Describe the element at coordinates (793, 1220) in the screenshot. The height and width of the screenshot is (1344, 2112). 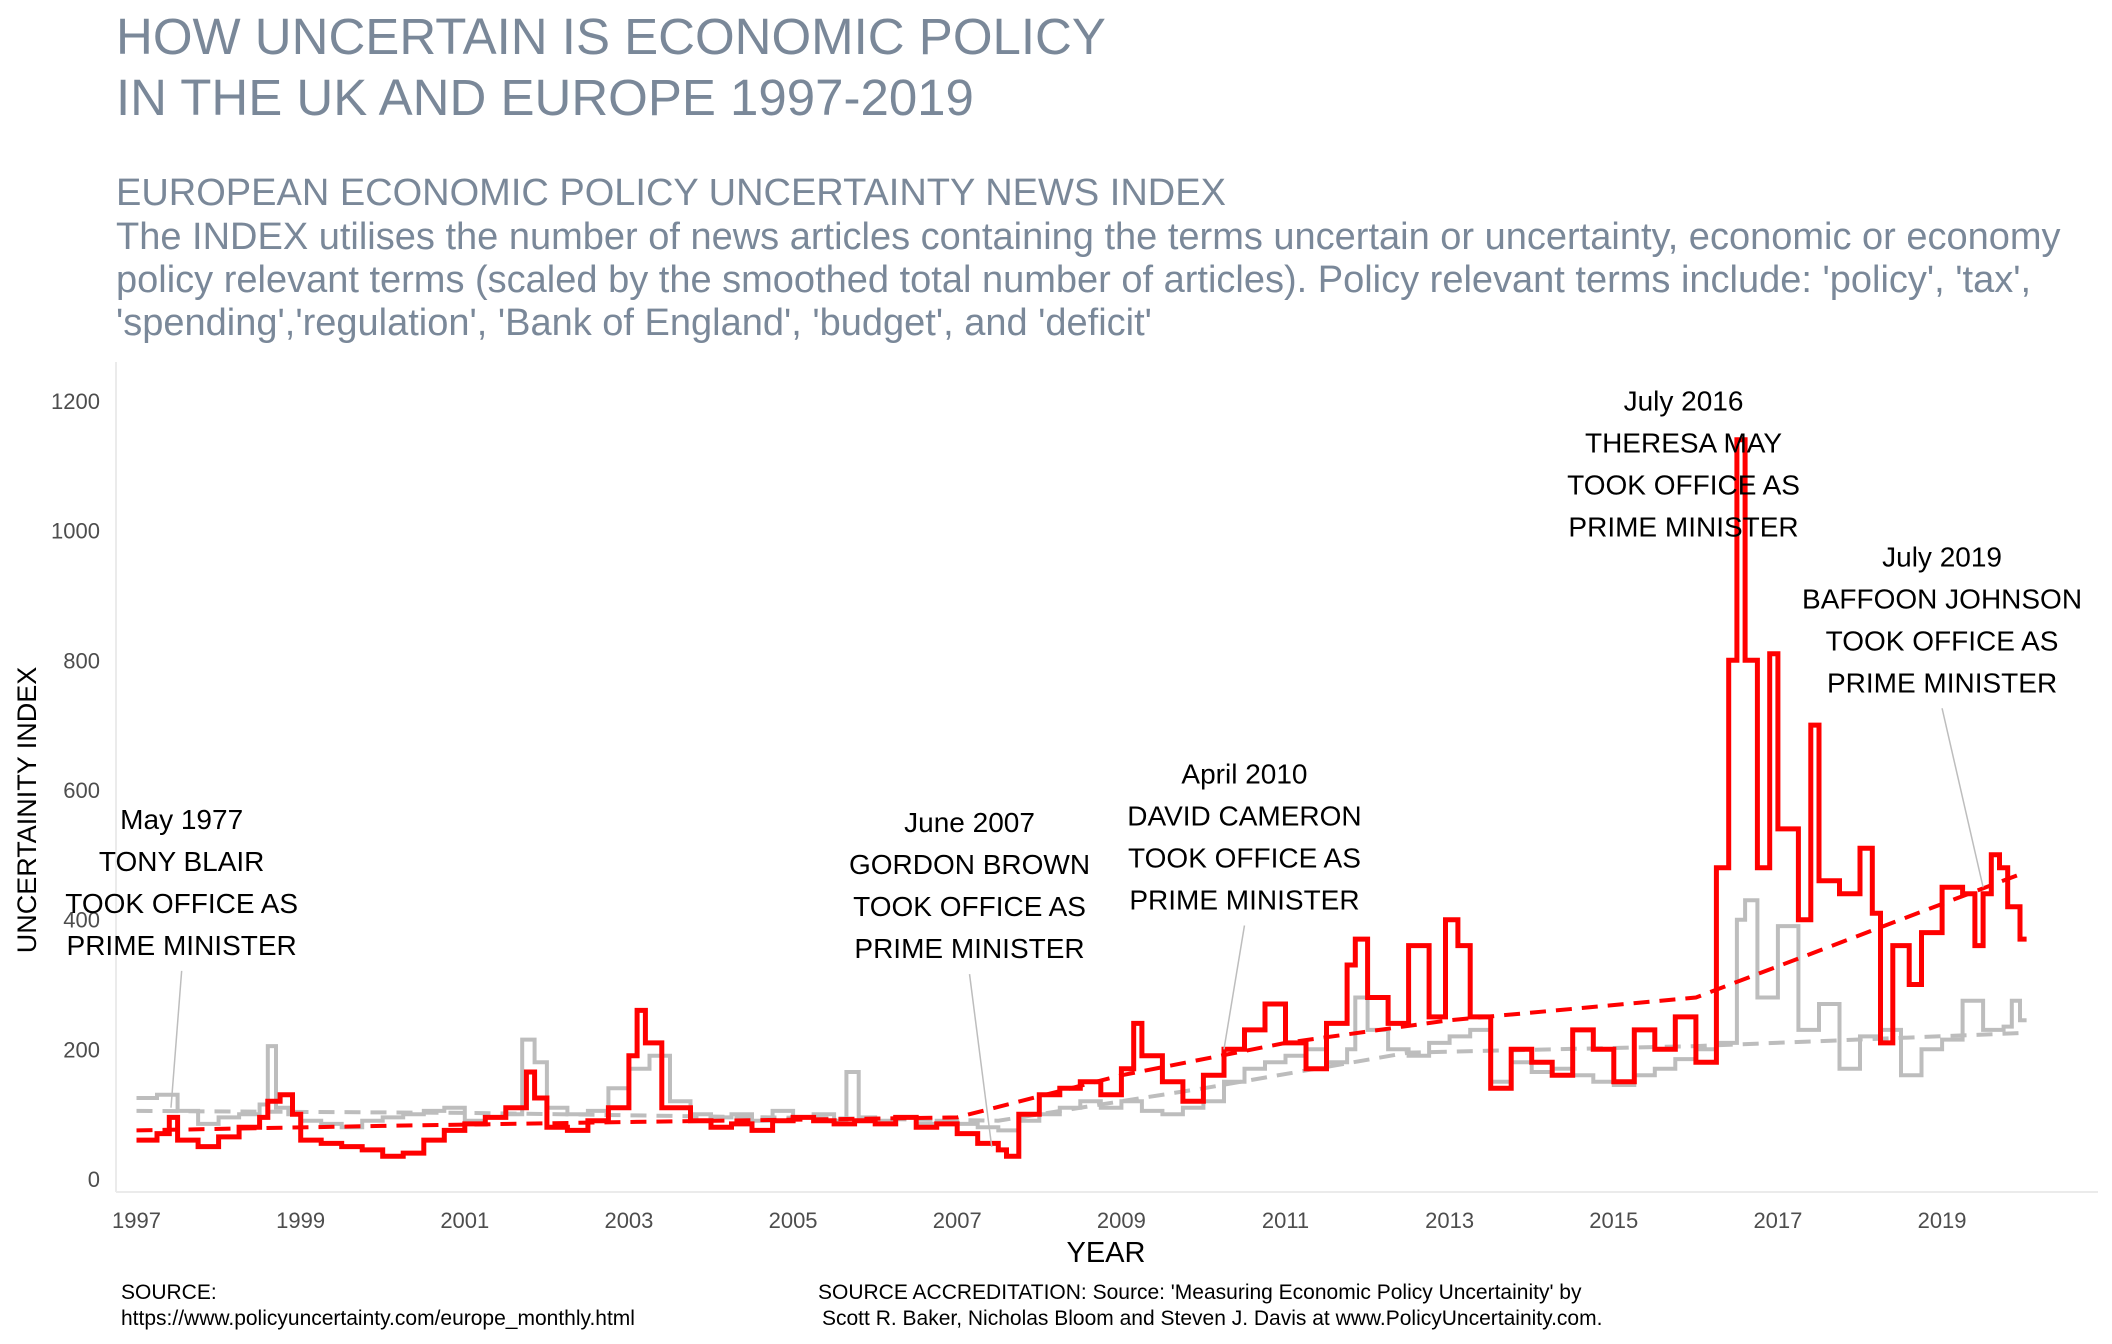
I see `x-tick-label: 2005` at that location.